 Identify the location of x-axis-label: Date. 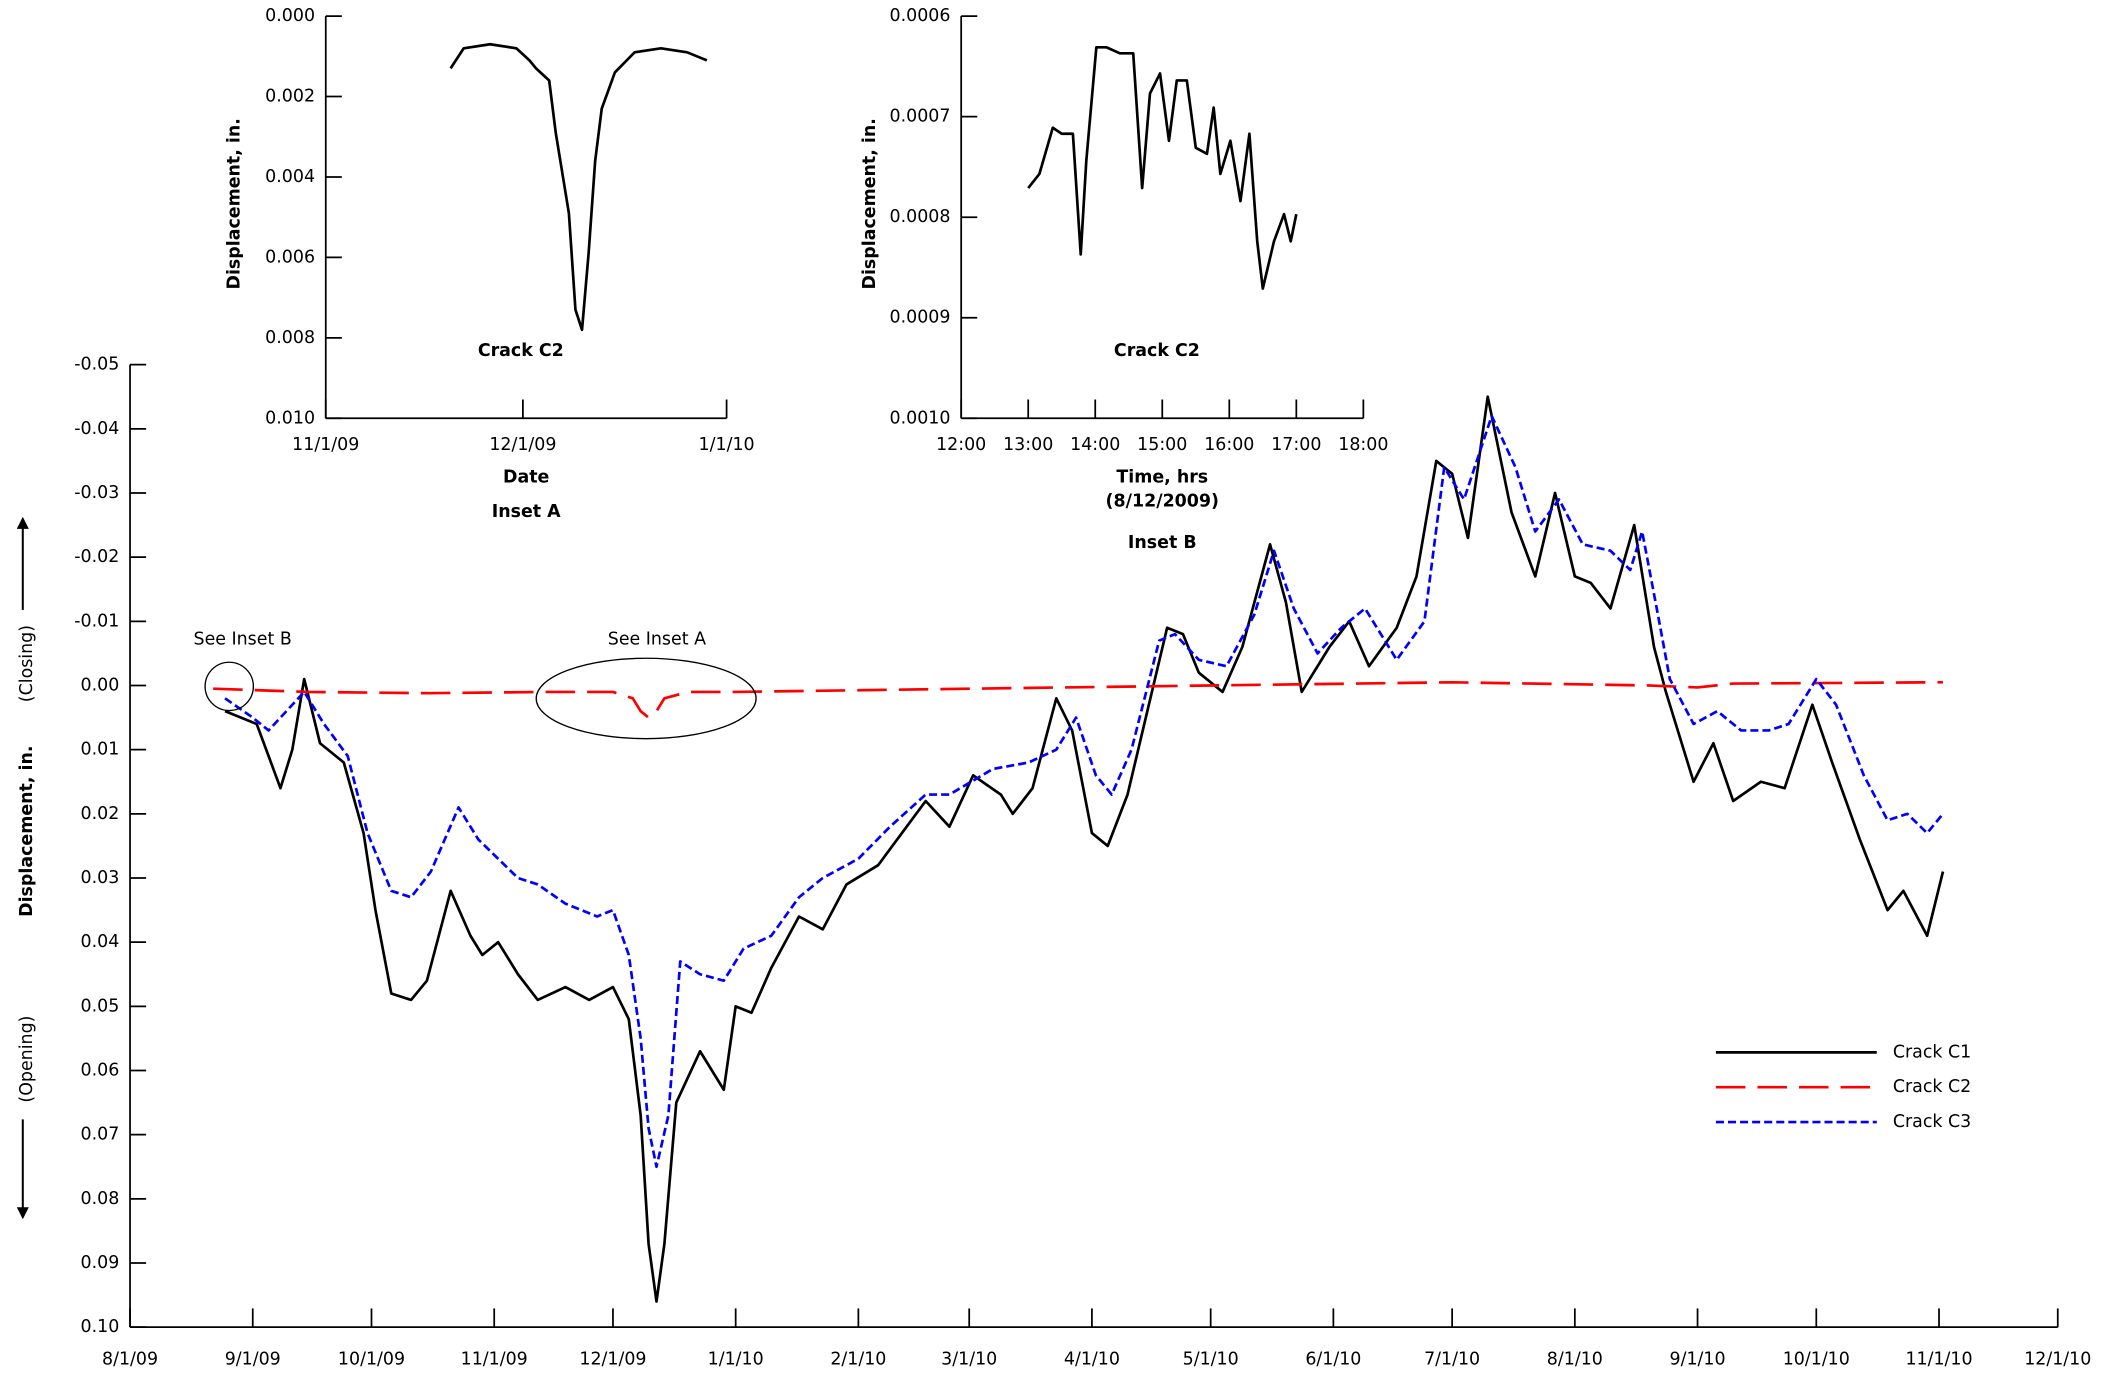
(526, 477).